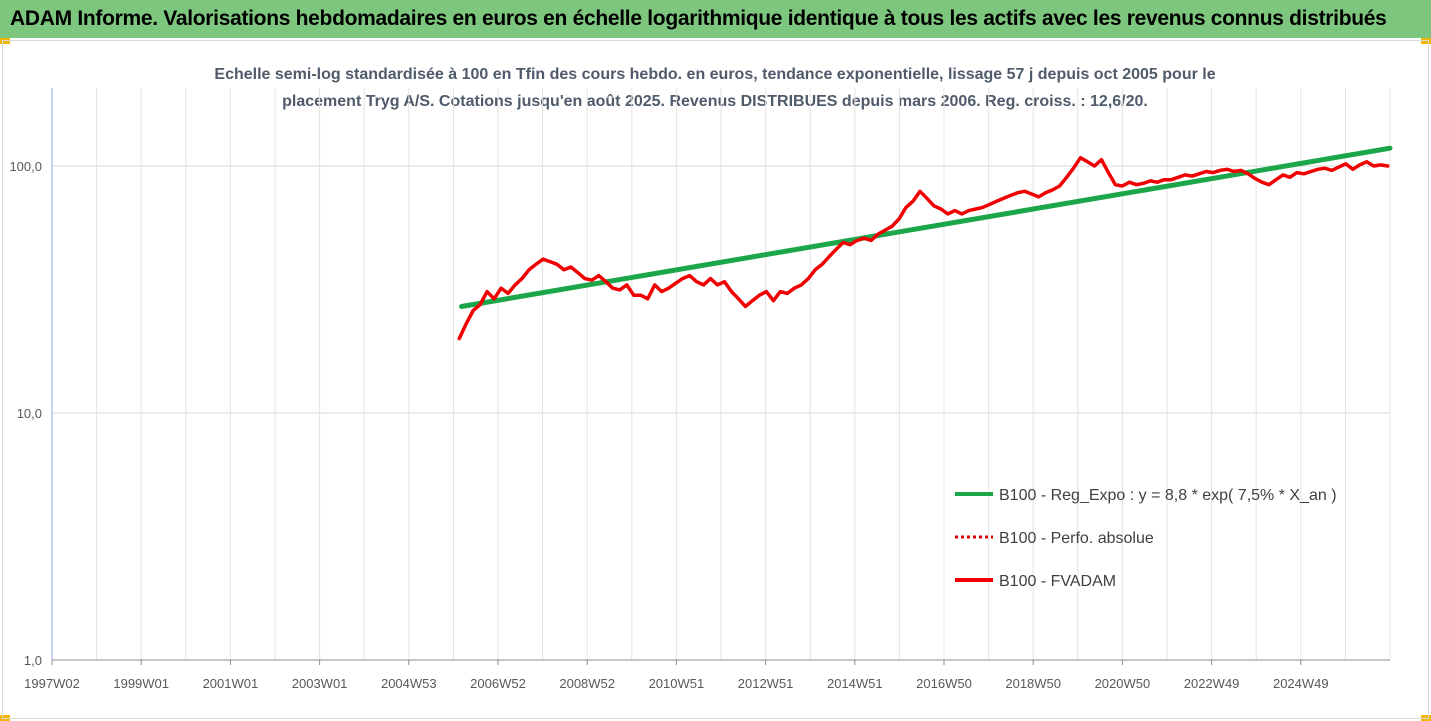 The width and height of the screenshot is (1431, 721). What do you see at coordinates (29, 413) in the screenshot?
I see `y-tick-label: 10,0` at bounding box center [29, 413].